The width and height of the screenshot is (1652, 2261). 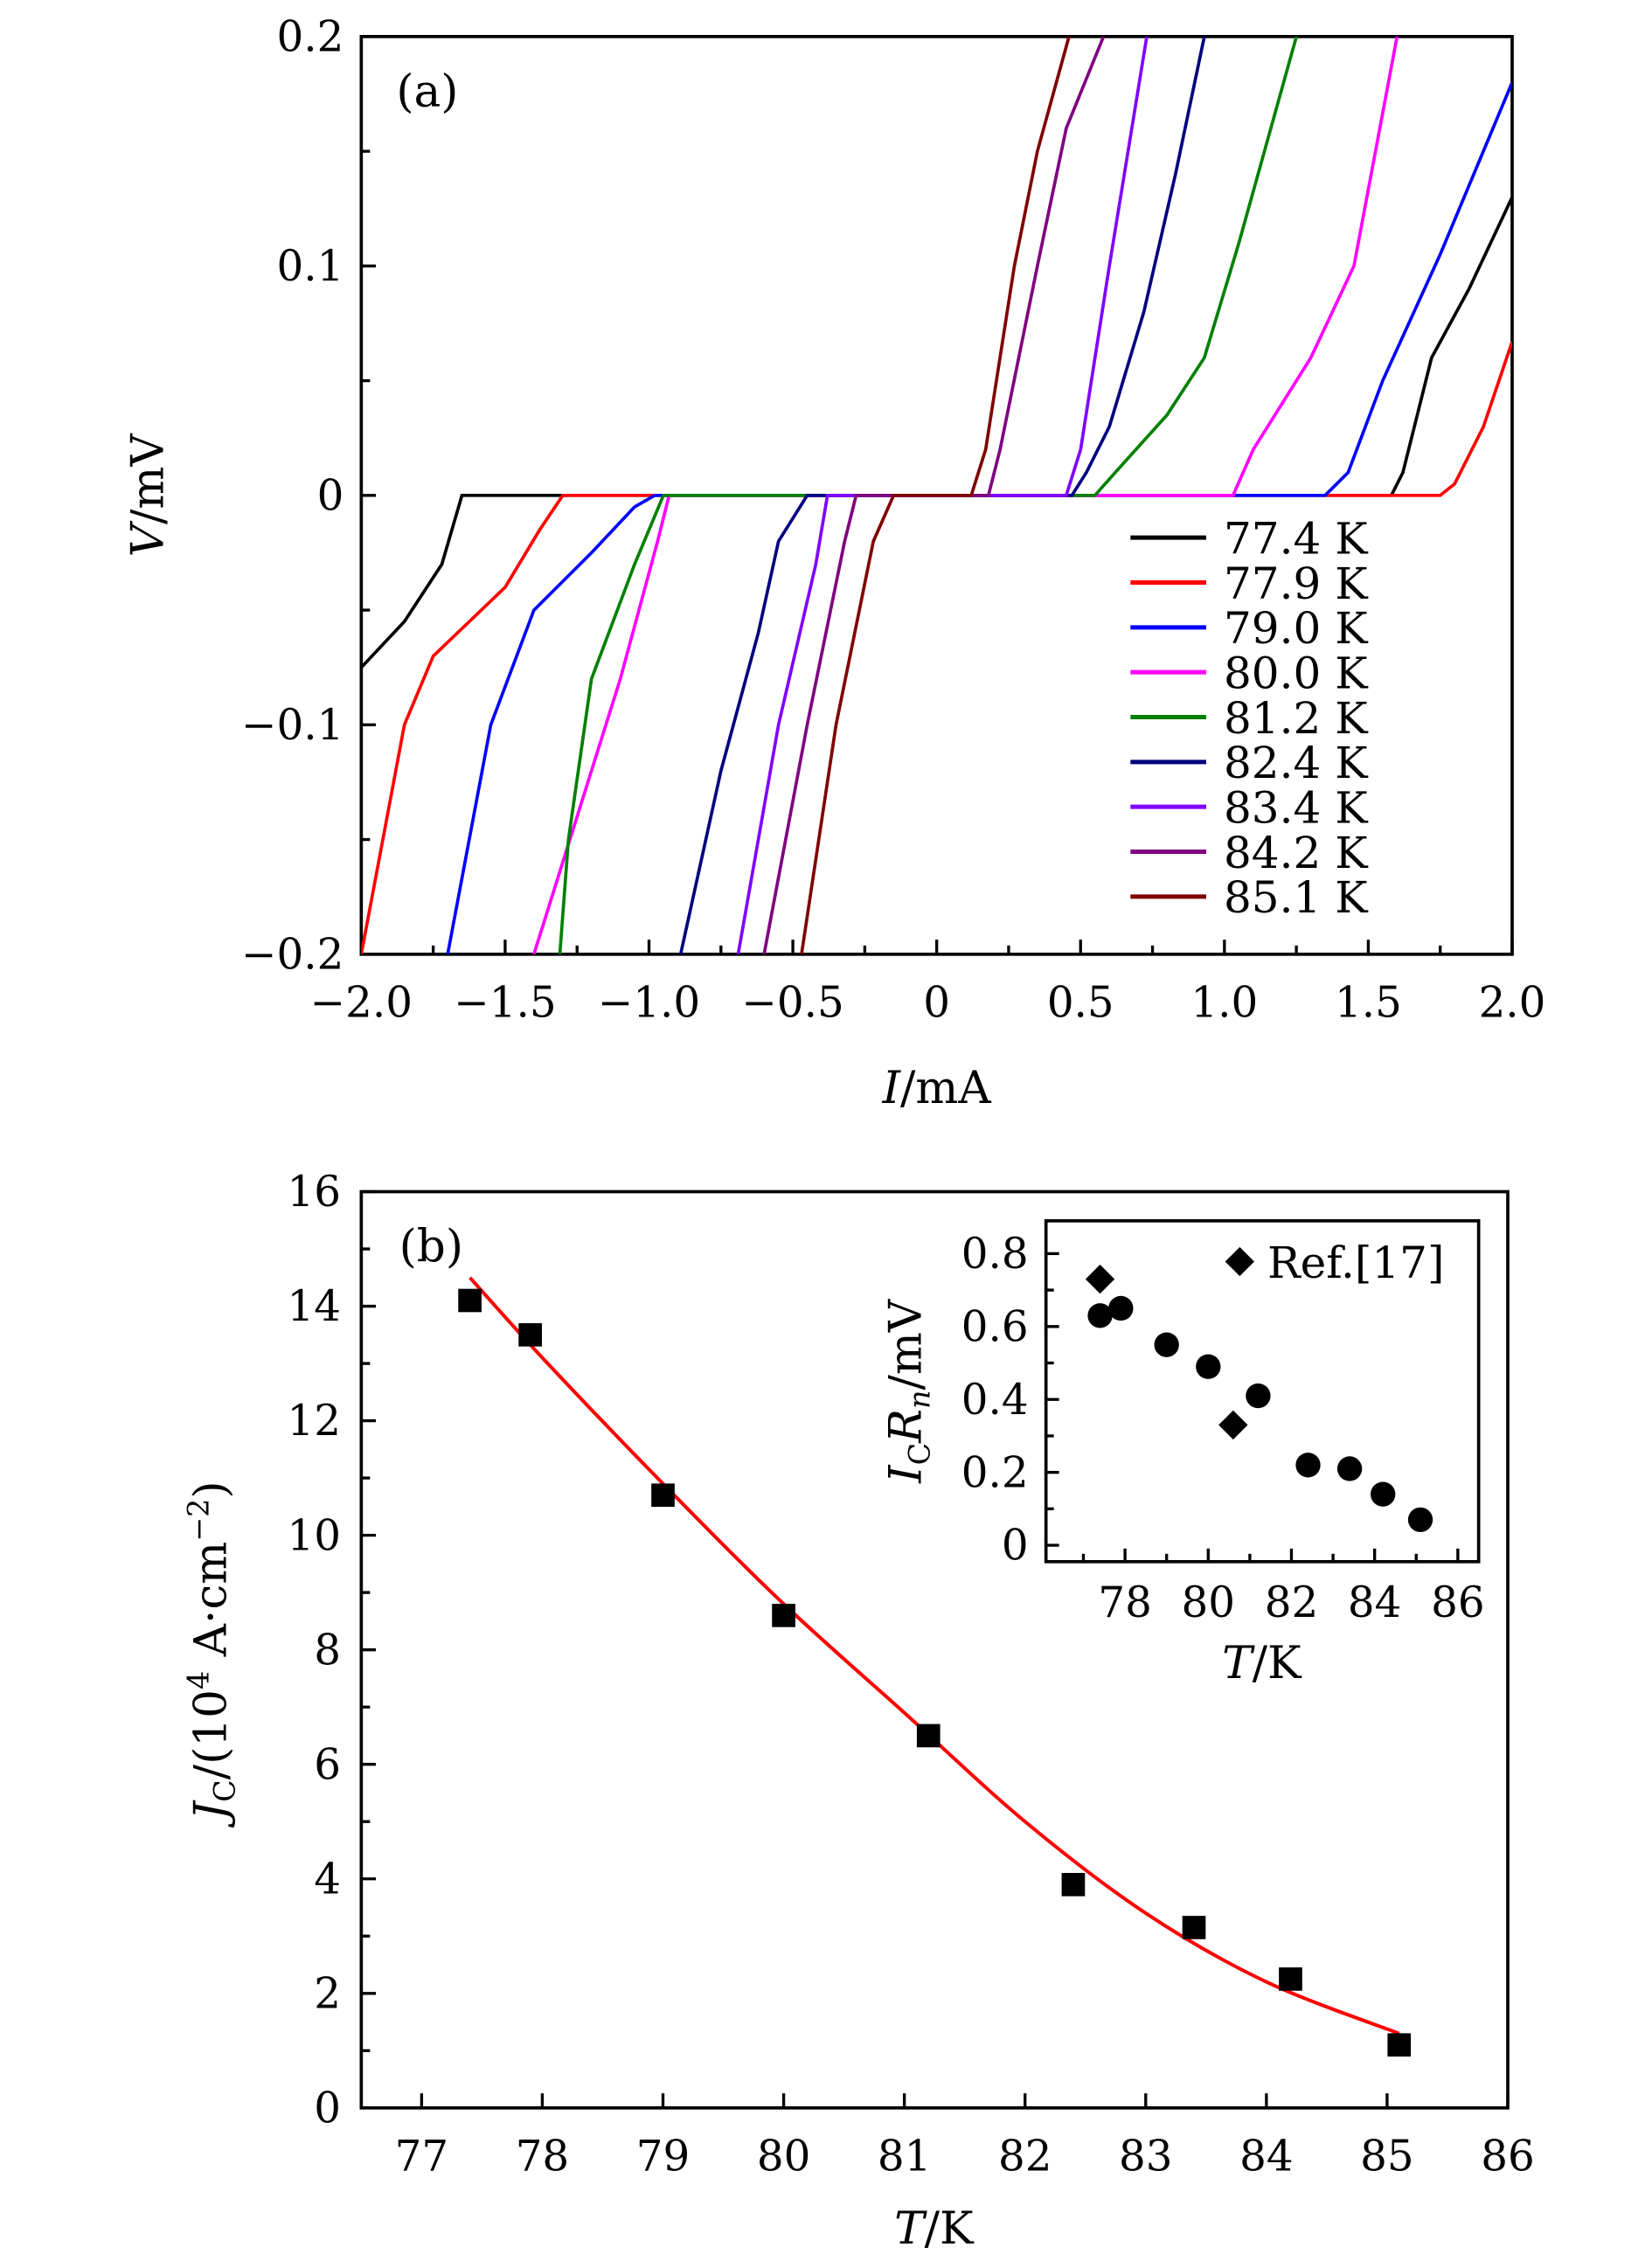 What do you see at coordinates (1297, 583) in the screenshot?
I see `legend-label: 77.9 K` at bounding box center [1297, 583].